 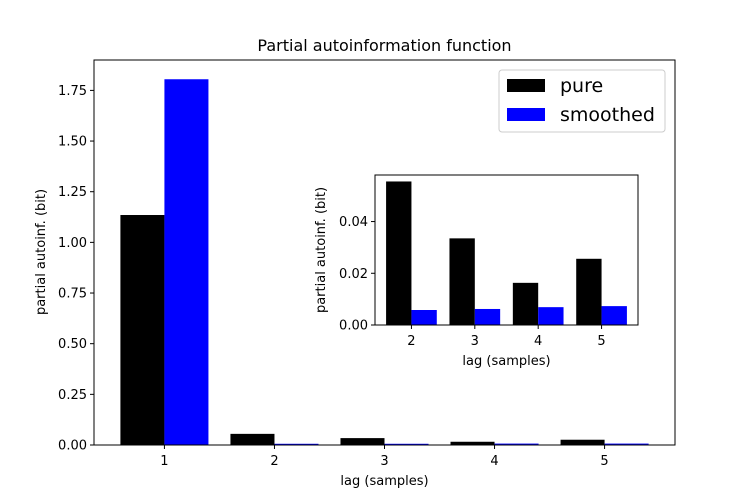 I want to click on legend-label-pure: pure, so click(x=581, y=86).